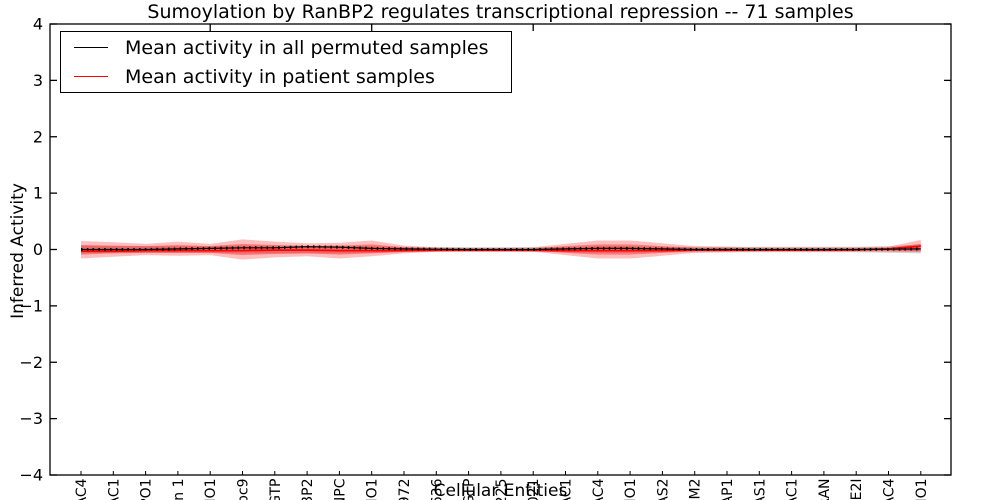  Describe the element at coordinates (31, 362) in the screenshot. I see `y-tick-label: −2` at that location.